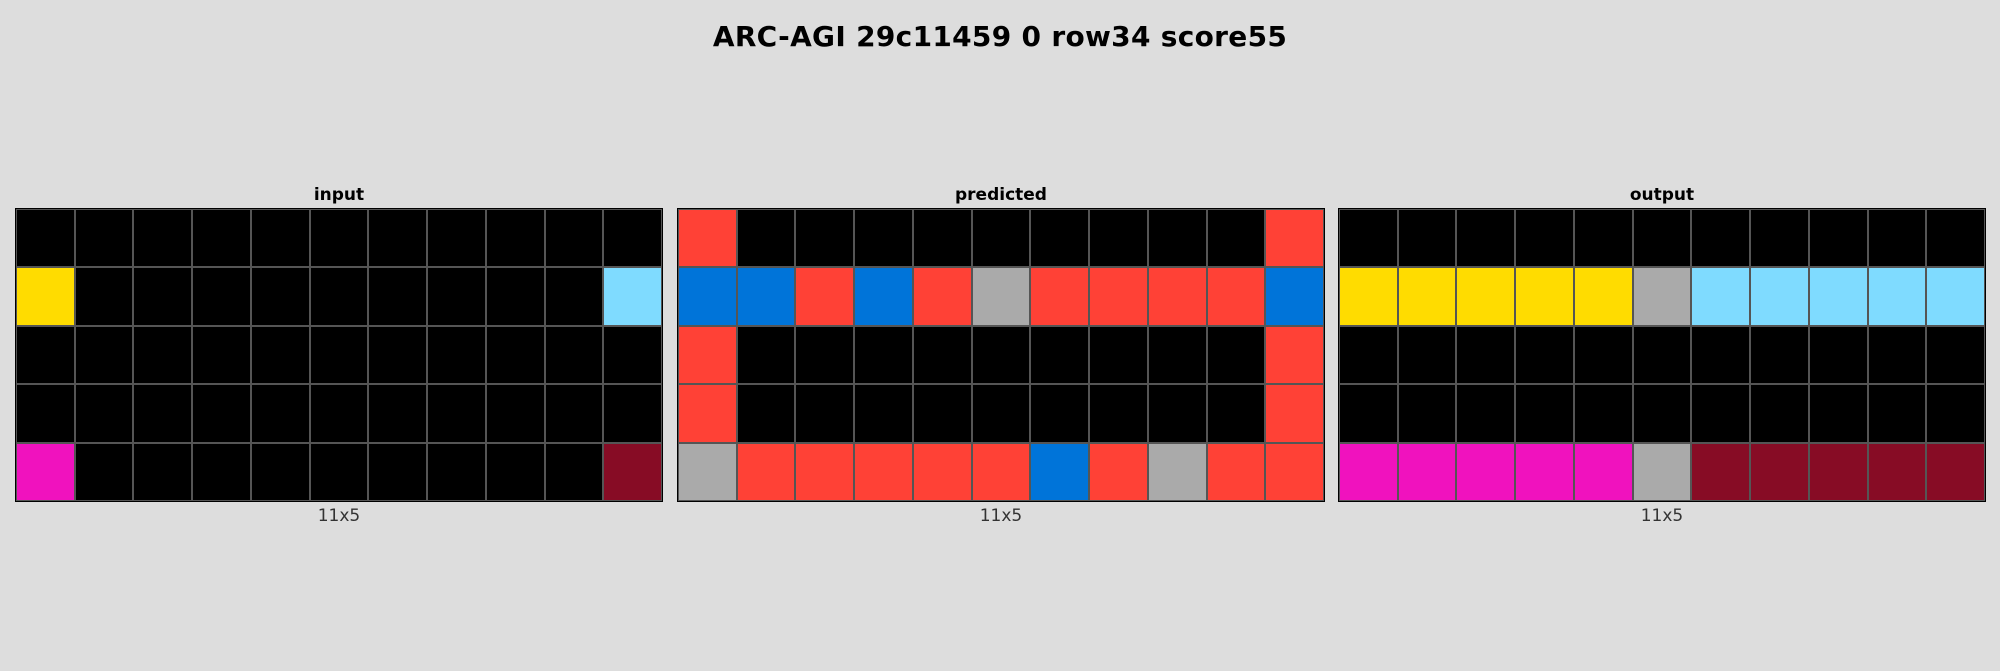 The image size is (2000, 671). Describe the element at coordinates (339, 516) in the screenshot. I see `input-grid-size: 11x5` at that location.